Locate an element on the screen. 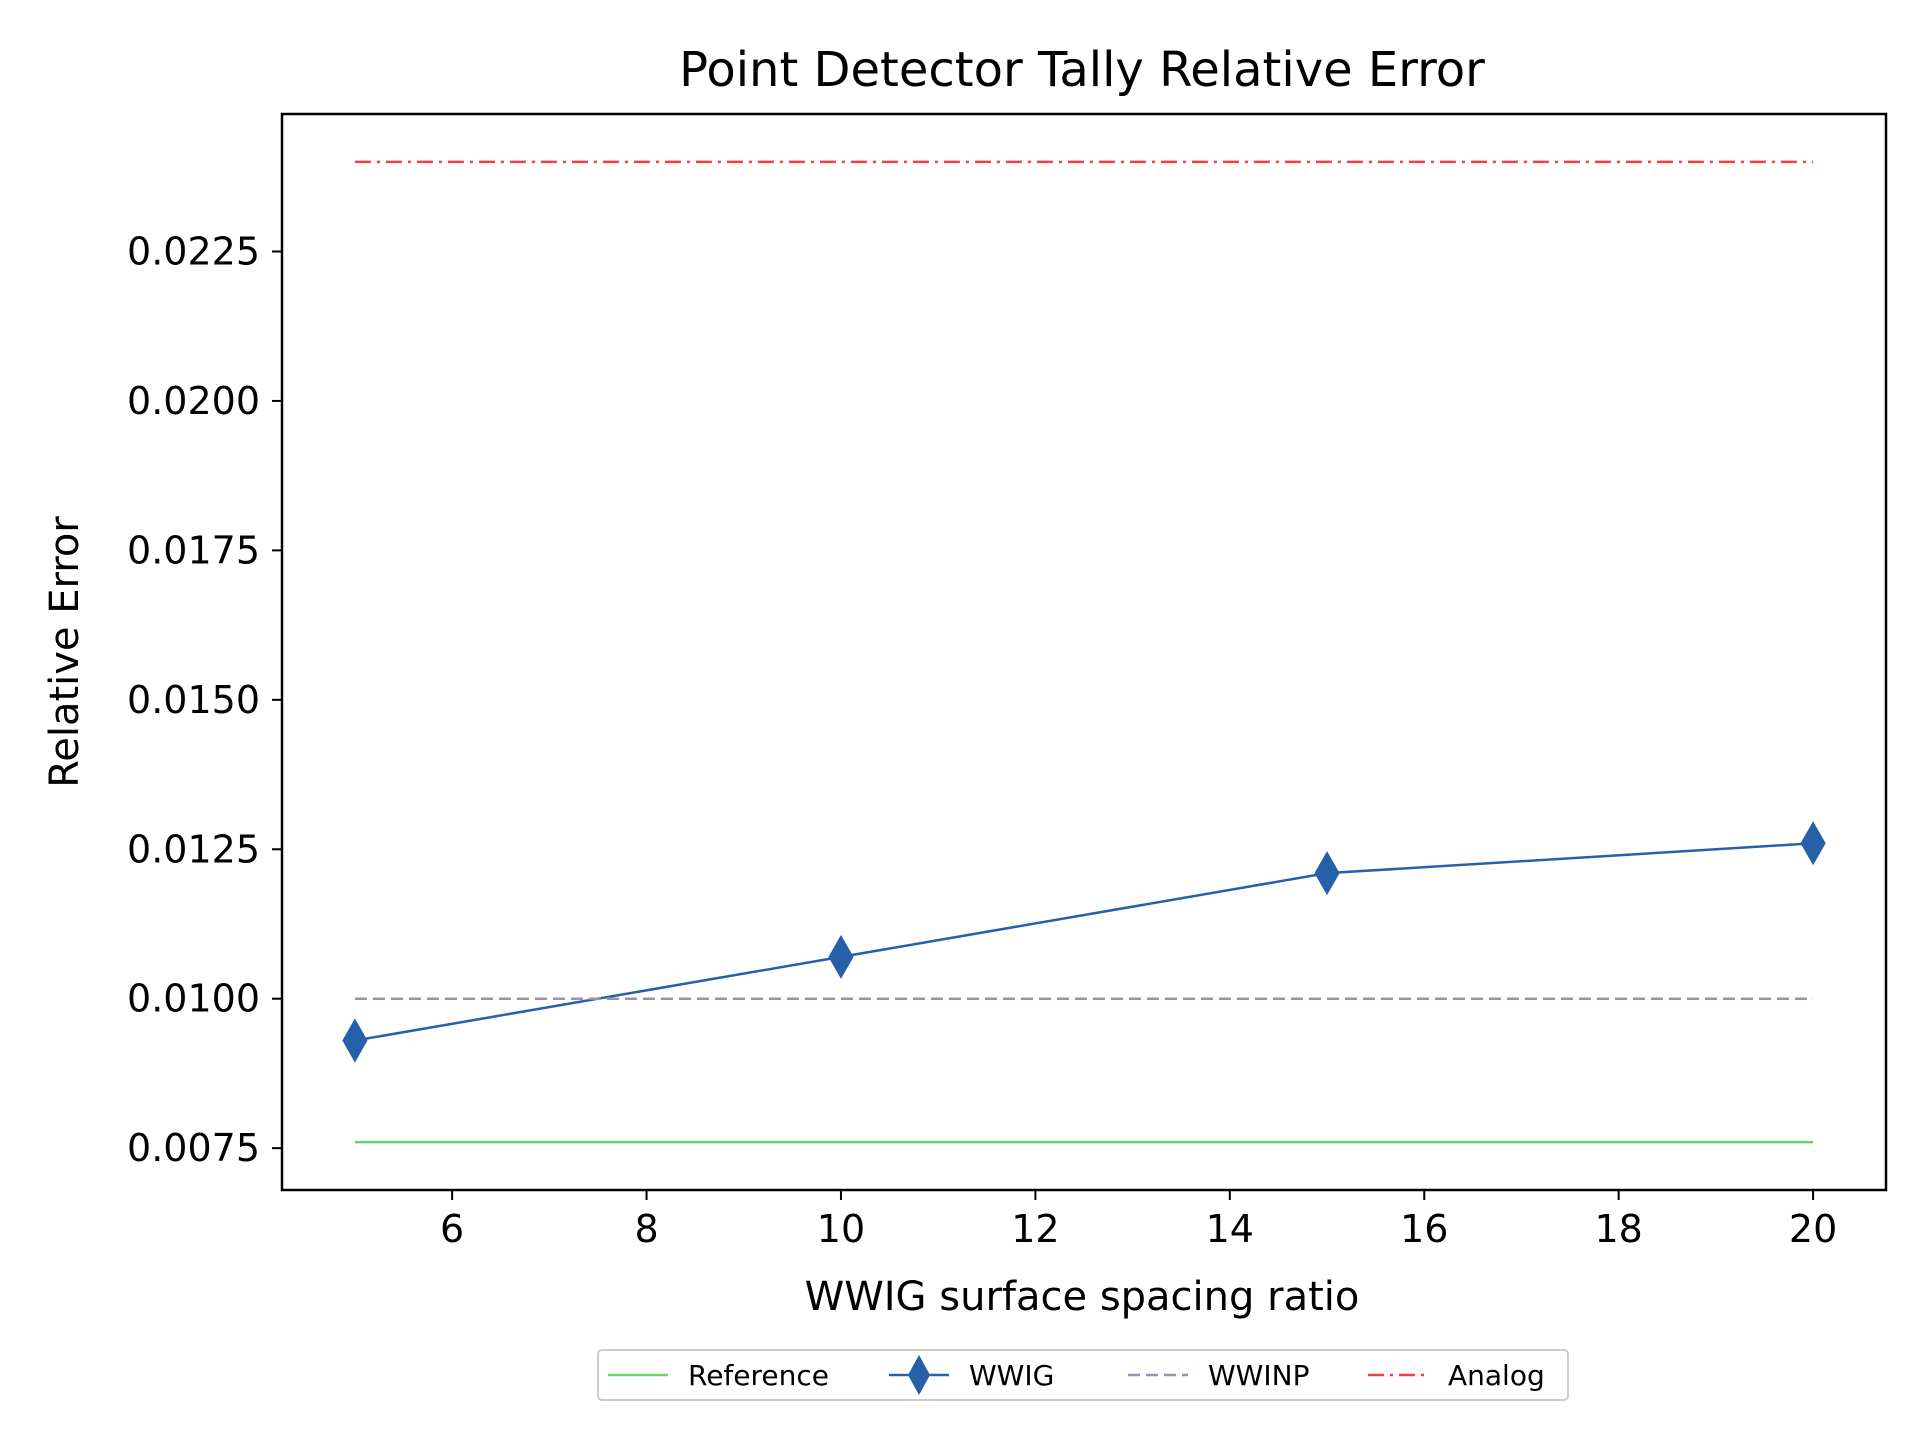  legend: Reference WWIG WWINP Analog is located at coordinates (1083, 1375).